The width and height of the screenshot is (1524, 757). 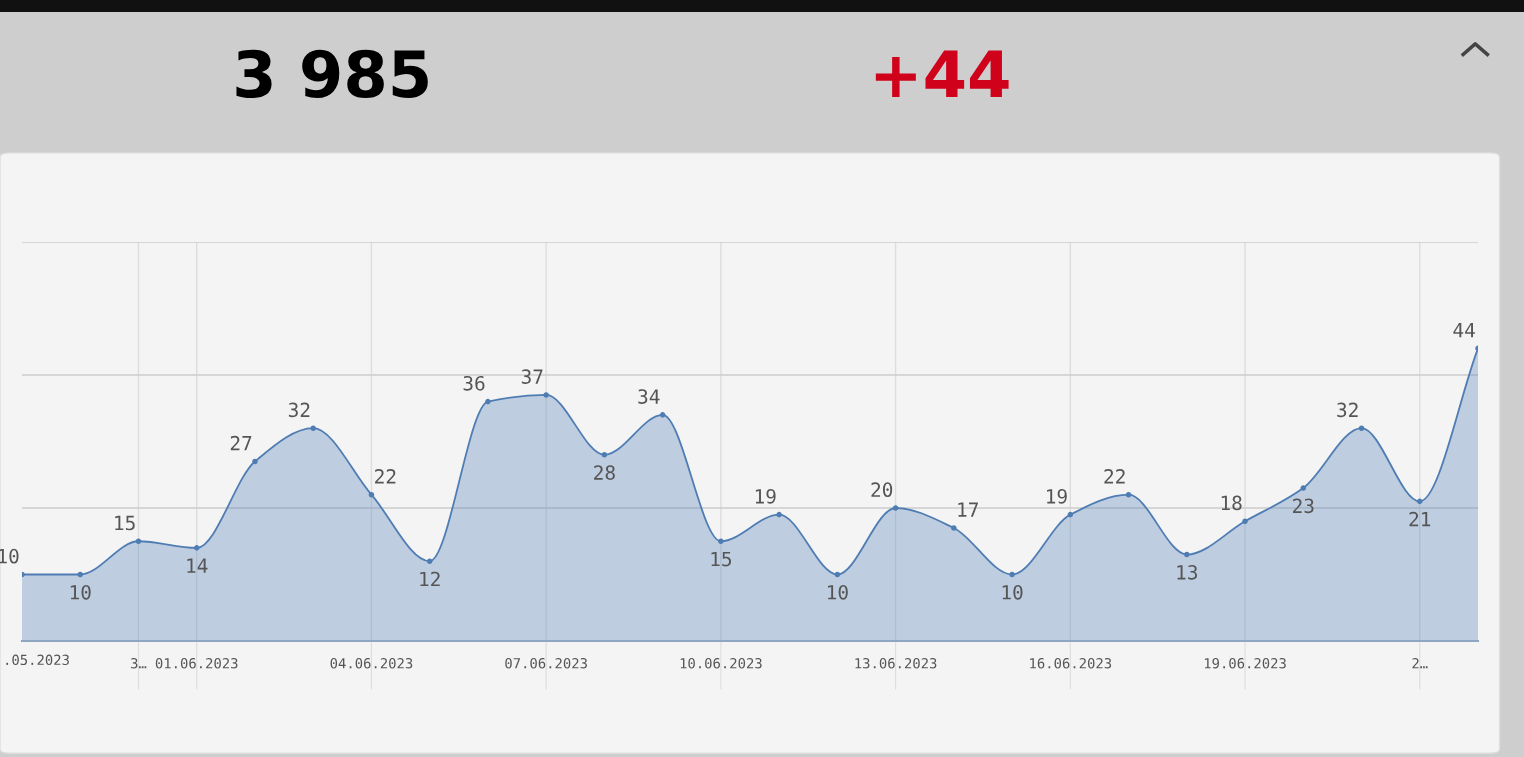 What do you see at coordinates (1071, 663) in the screenshot?
I see `x-tick-label: 16.06.2023` at bounding box center [1071, 663].